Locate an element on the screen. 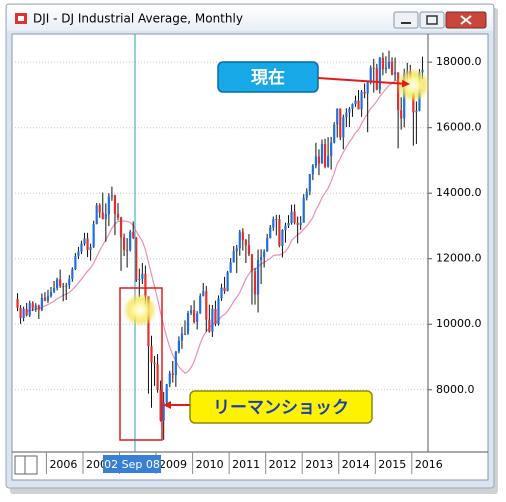 Image resolution: width=506 pixels, height=502 pixels. close-icon is located at coordinates (466, 20).